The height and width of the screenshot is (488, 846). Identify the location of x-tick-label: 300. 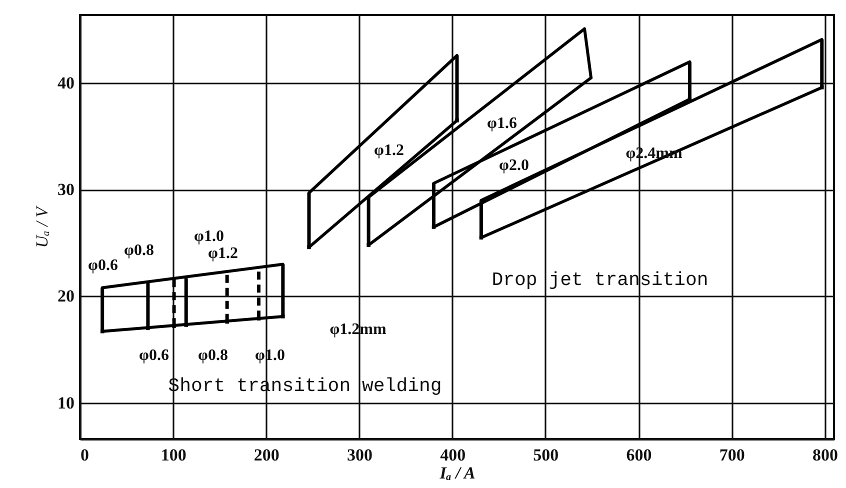
(360, 455).